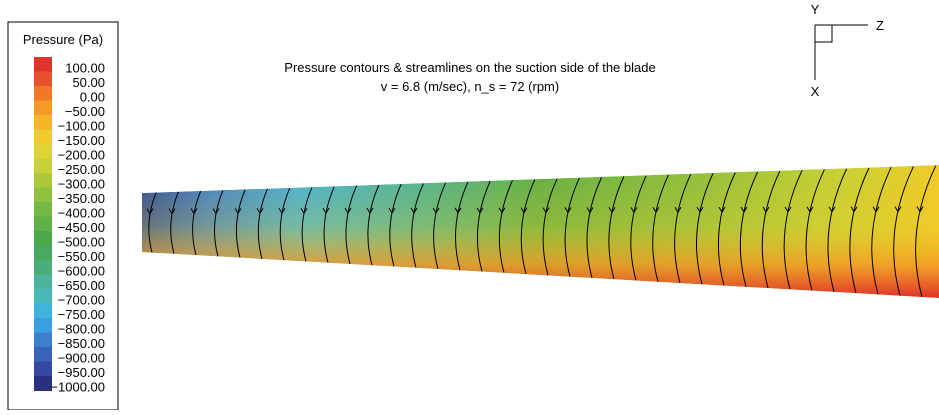 Image resolution: width=939 pixels, height=415 pixels. Describe the element at coordinates (81, 372) in the screenshot. I see `legend-label: −950.00` at that location.